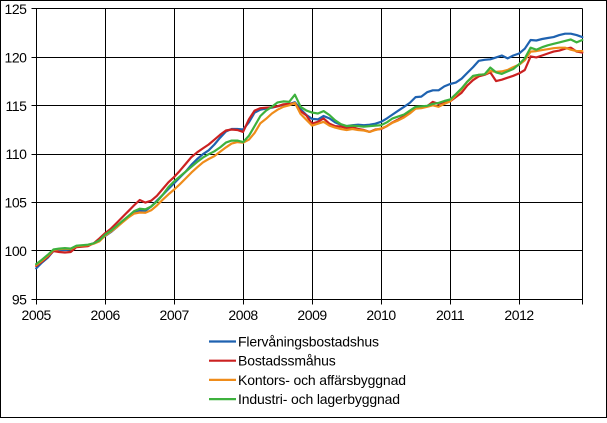 The image size is (607, 423). I want to click on svg-text: Flervåningsbostadshus, so click(308, 342).